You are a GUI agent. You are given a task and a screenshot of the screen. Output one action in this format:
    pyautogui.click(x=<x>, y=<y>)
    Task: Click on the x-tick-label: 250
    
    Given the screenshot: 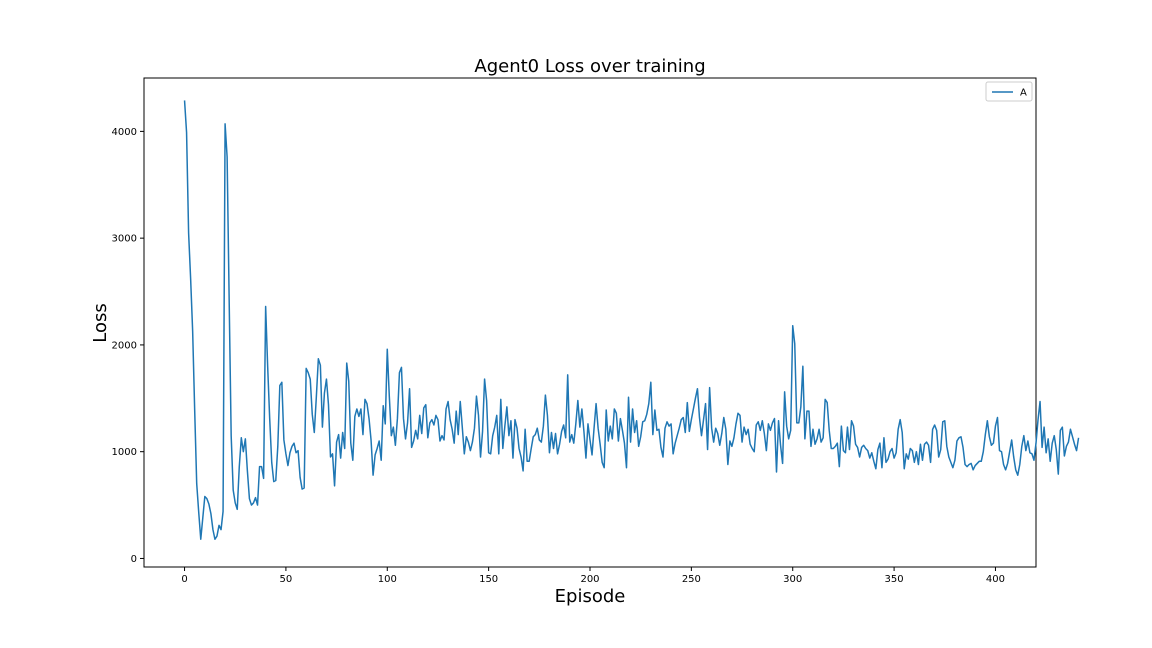 What is the action you would take?
    pyautogui.click(x=691, y=579)
    